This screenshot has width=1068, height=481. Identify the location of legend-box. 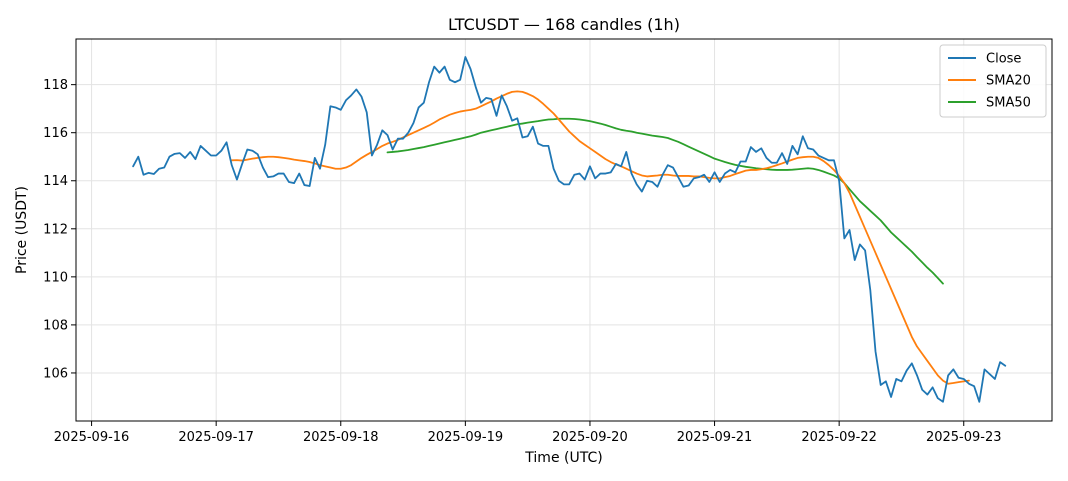
(993, 81).